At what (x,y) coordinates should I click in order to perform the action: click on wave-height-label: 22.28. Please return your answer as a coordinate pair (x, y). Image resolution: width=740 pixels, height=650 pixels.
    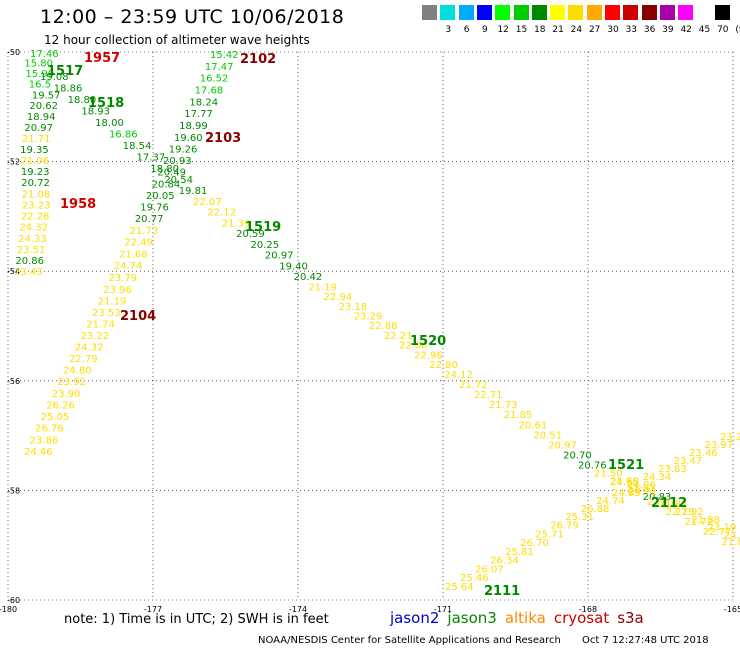
    Looking at the image, I should click on (35, 217).